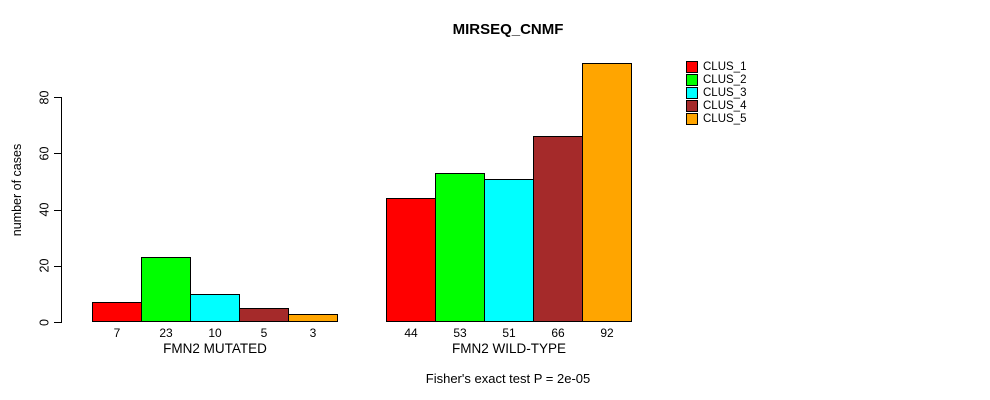 The image size is (990, 400). What do you see at coordinates (508, 29) in the screenshot?
I see `chart-title: MIRSEQ_CNMF` at bounding box center [508, 29].